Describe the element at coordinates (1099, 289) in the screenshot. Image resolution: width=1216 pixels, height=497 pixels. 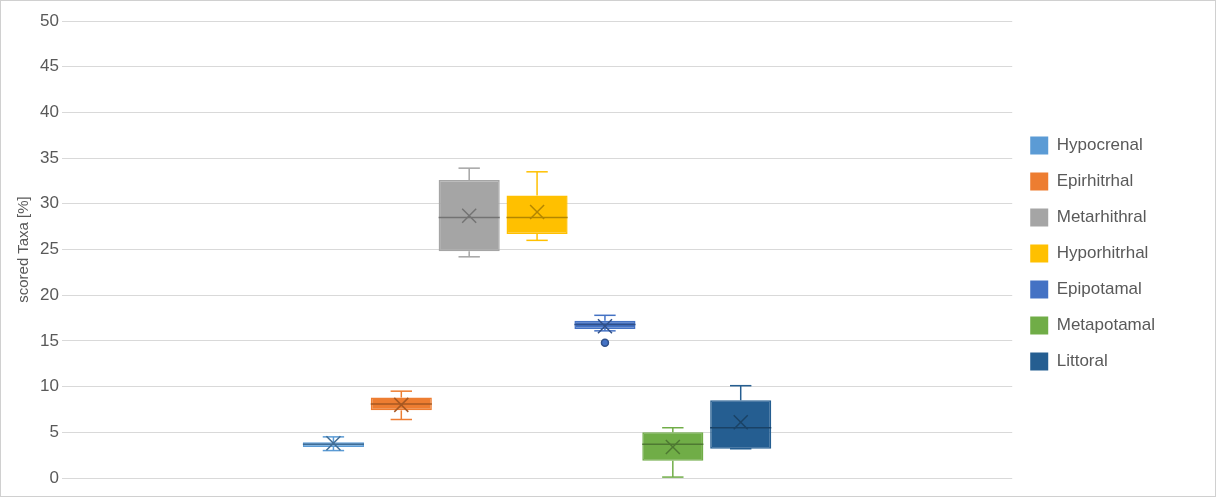
I see `legend-label: Epipotamal` at that location.